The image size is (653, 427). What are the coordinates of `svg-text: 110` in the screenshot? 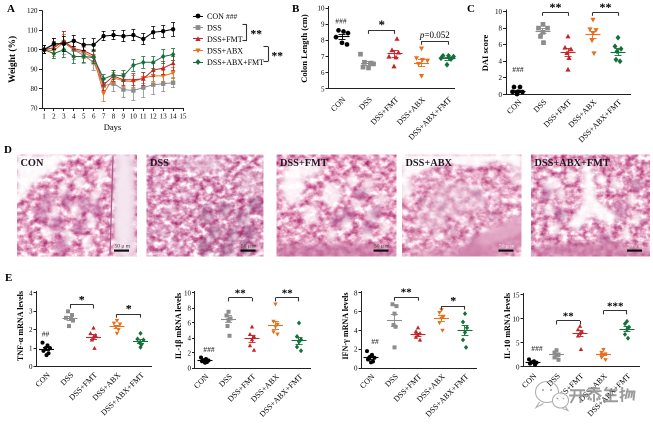 It's located at (32, 31).